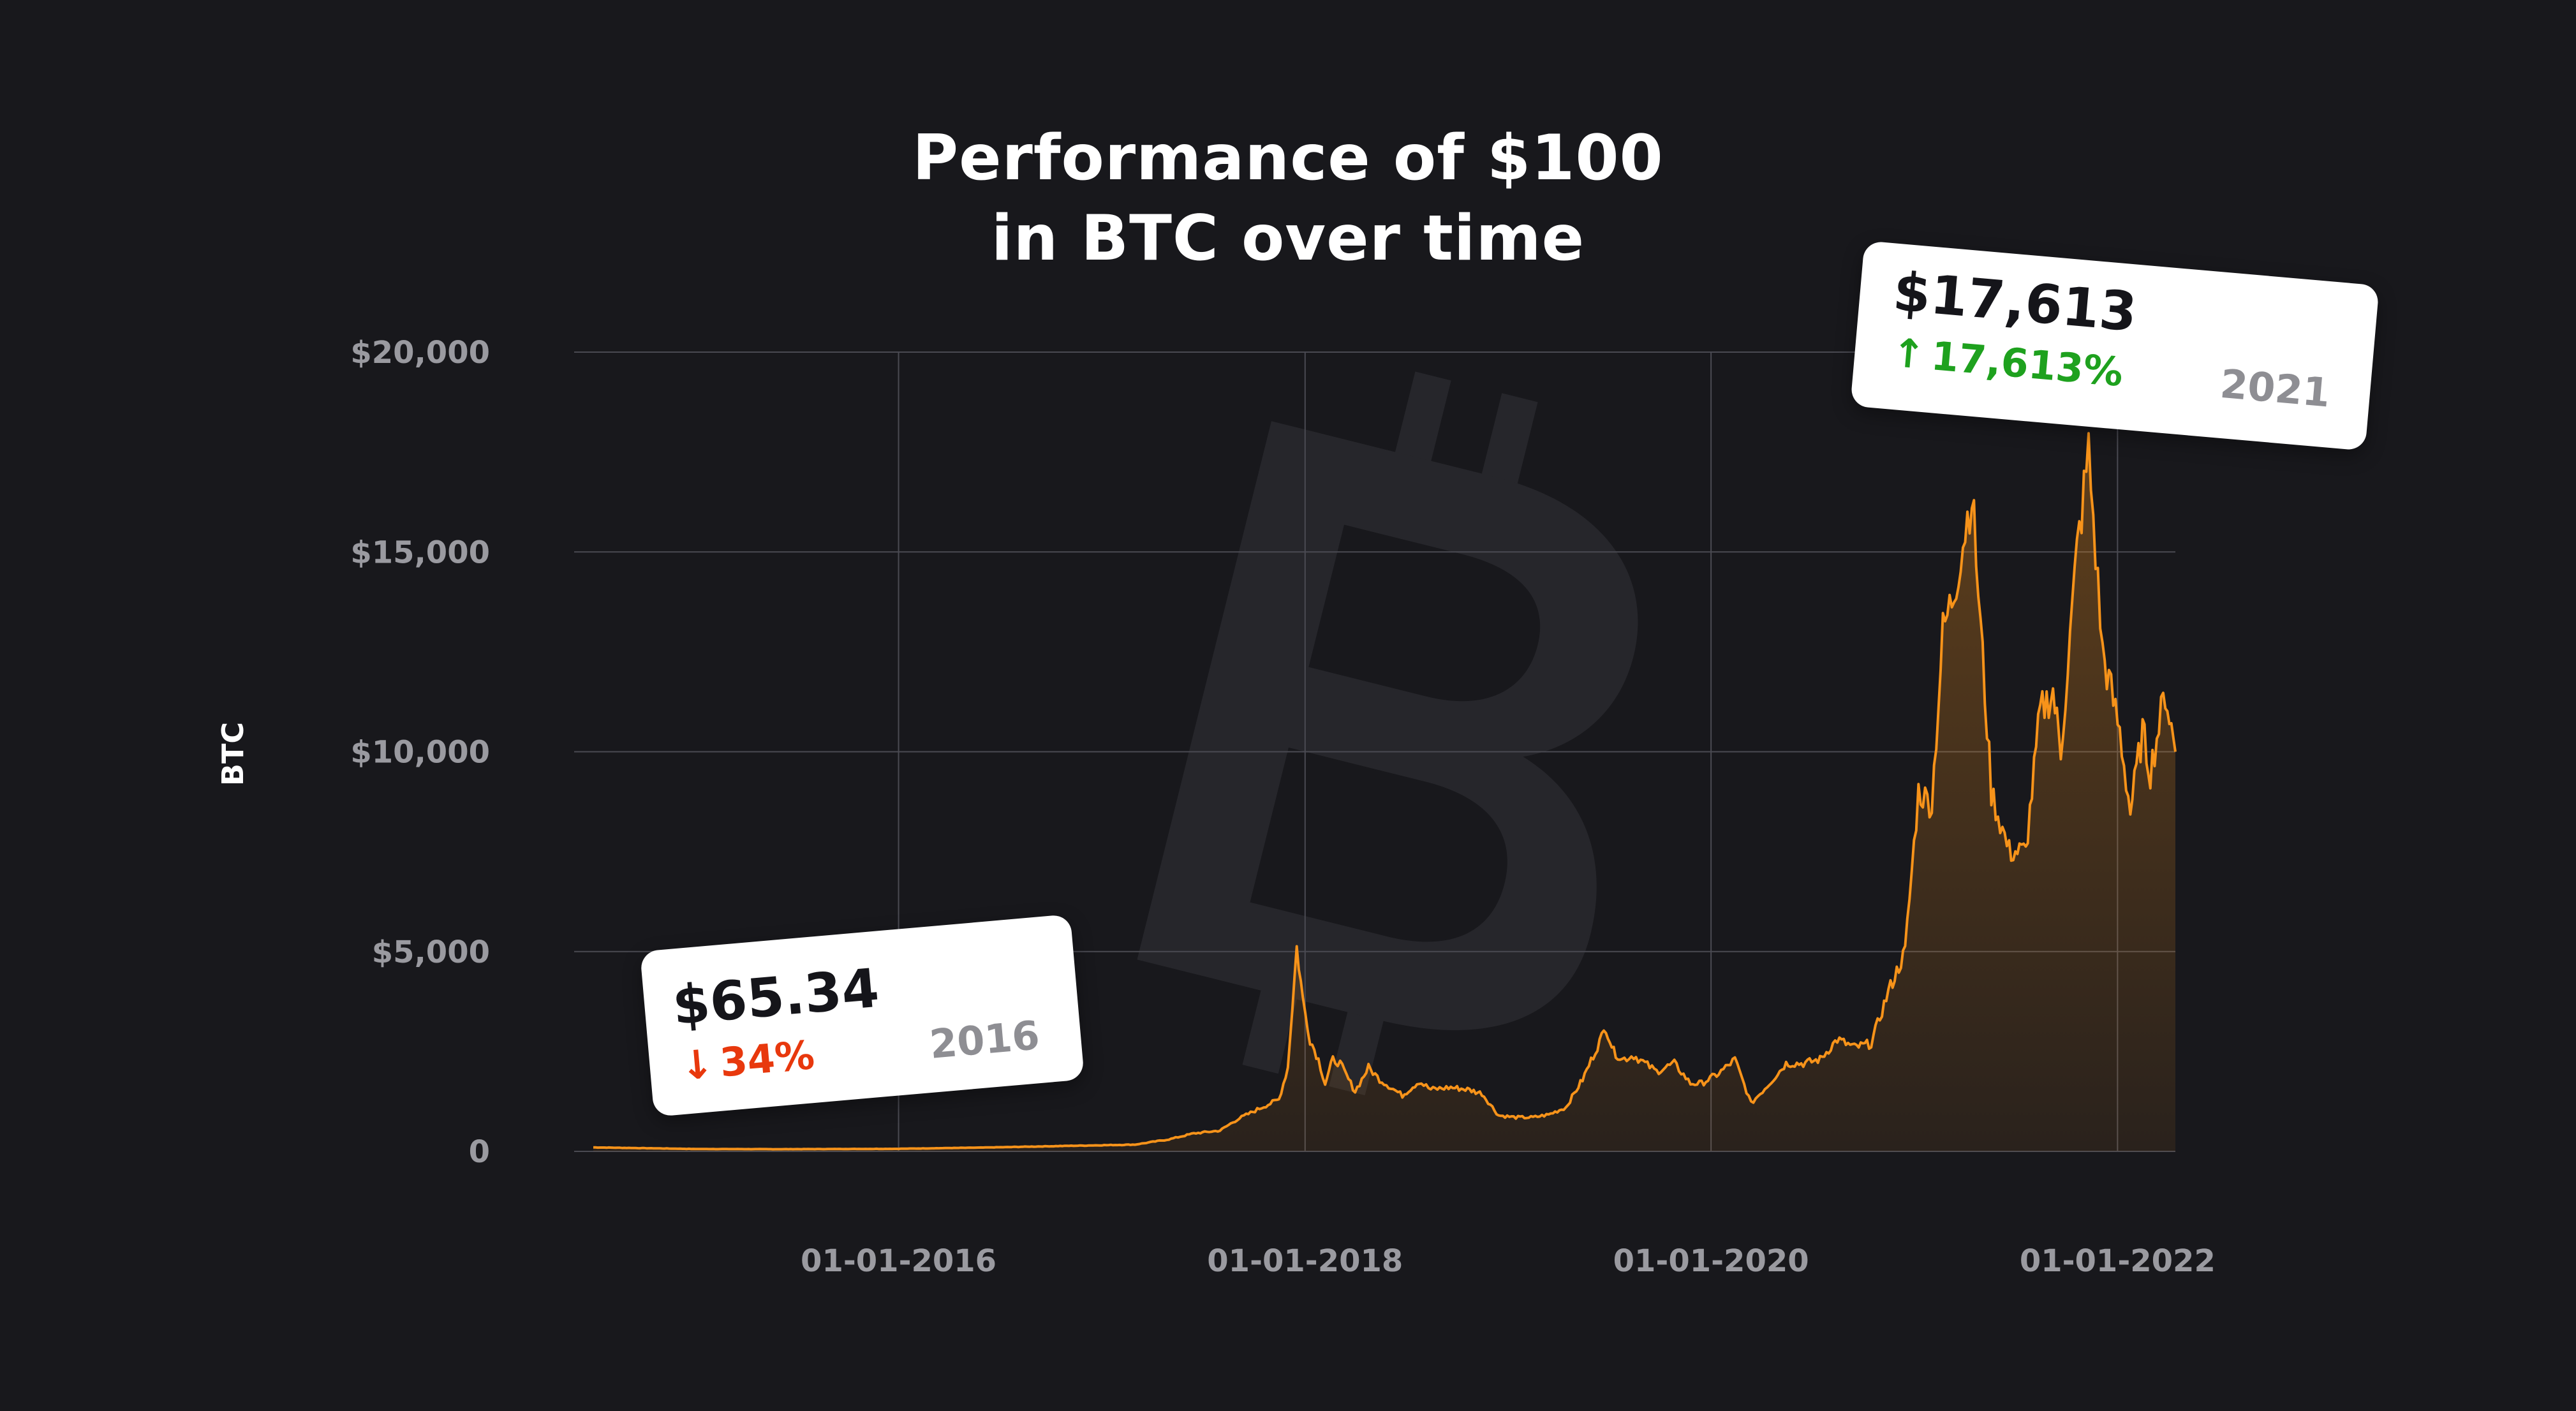 This screenshot has width=2576, height=1411. What do you see at coordinates (1288, 238) in the screenshot?
I see `chart-title-line-2: in BTC over time` at bounding box center [1288, 238].